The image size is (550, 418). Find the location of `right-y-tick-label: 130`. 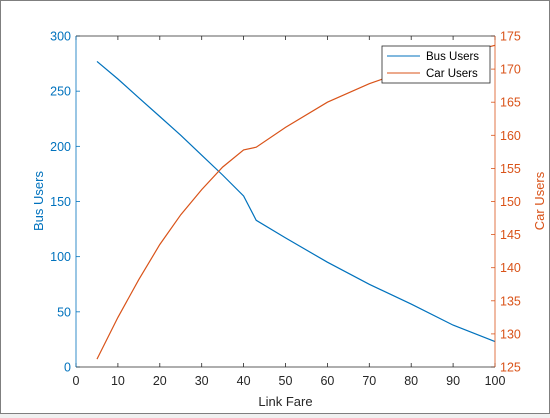

right-y-tick-label: 130 is located at coordinates (510, 334).